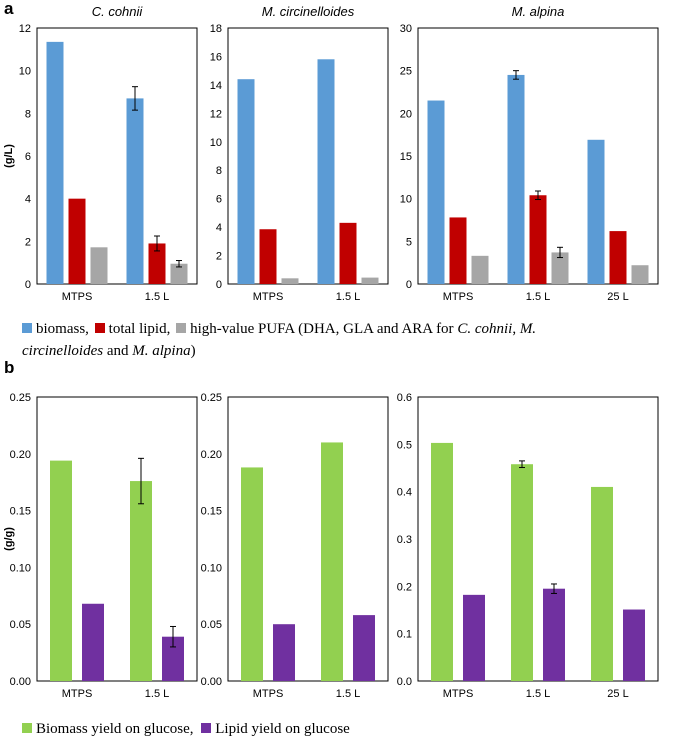 The width and height of the screenshot is (685, 740). I want to click on legend-species-circinelloides-b: circinelloides, so click(63, 351).